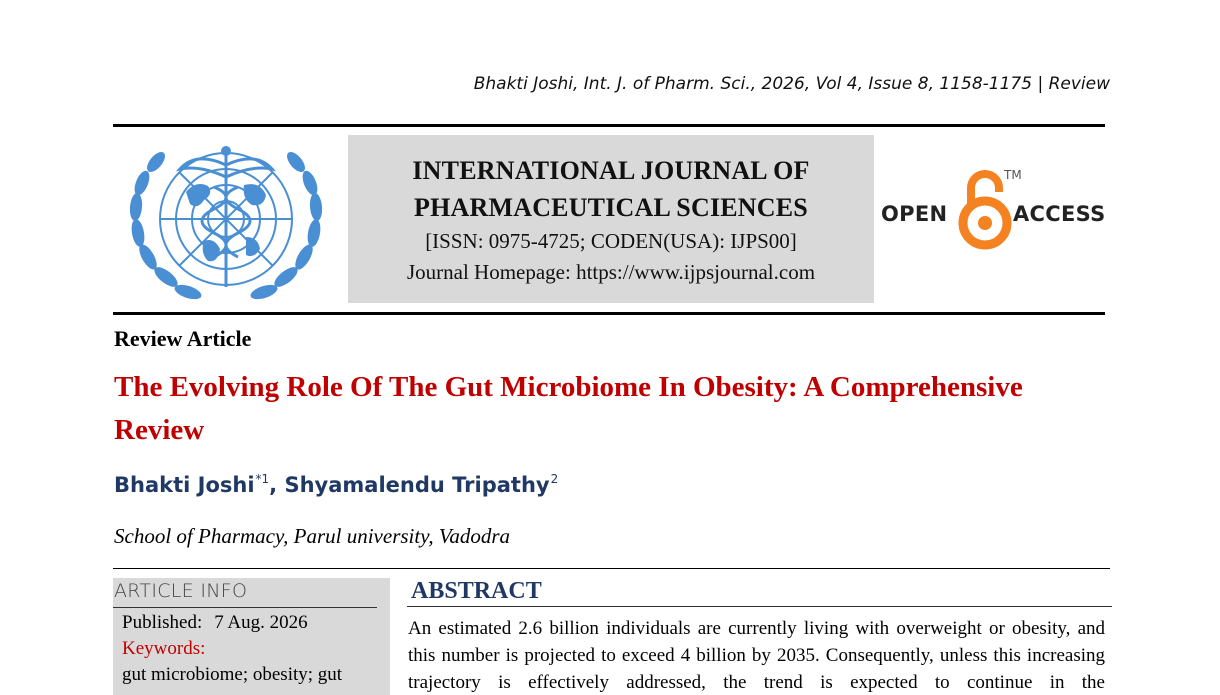  I want to click on open-access-tm: TM, so click(1013, 175).